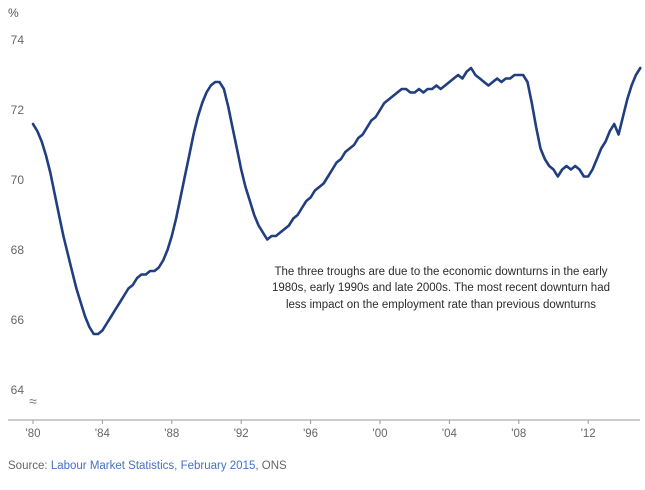 This screenshot has width=645, height=490. What do you see at coordinates (588, 434) in the screenshot?
I see `x-tick-label: '12` at bounding box center [588, 434].